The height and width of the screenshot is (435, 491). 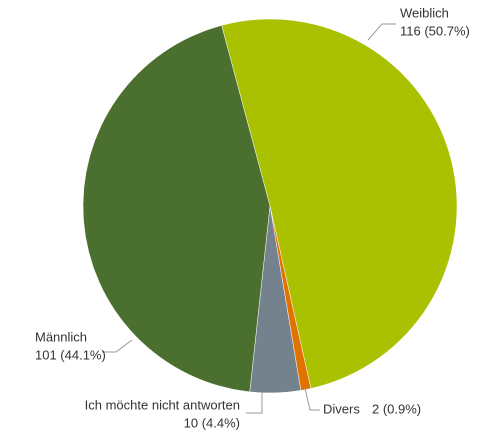 What do you see at coordinates (70, 354) in the screenshot?
I see `slice-value-label: 101 (44.1%)` at bounding box center [70, 354].